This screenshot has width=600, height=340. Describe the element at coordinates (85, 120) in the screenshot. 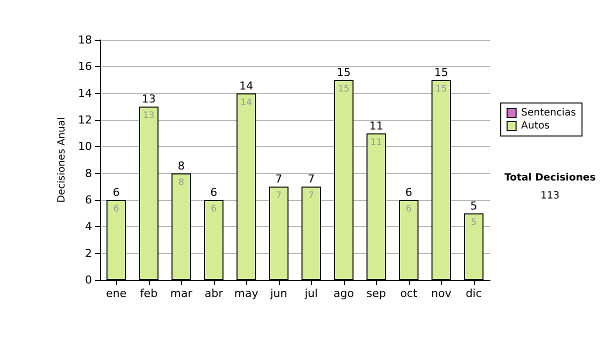

I see `y-tick-label: 12` at that location.